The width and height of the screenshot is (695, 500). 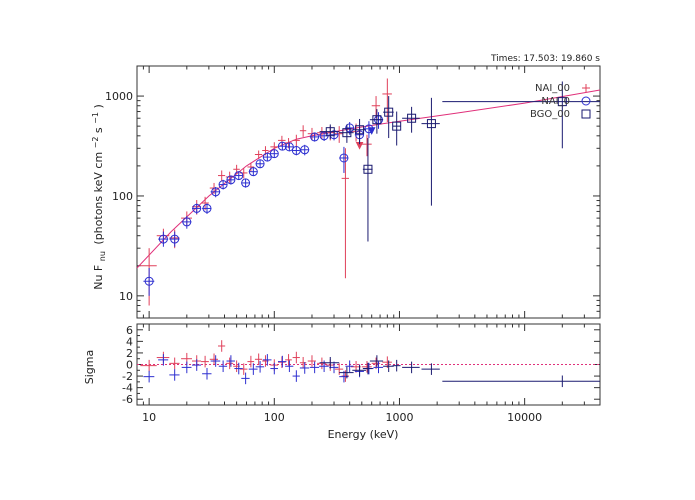 What do you see at coordinates (552, 88) in the screenshot?
I see `legend-label-nai-00: NAI_00` at bounding box center [552, 88].